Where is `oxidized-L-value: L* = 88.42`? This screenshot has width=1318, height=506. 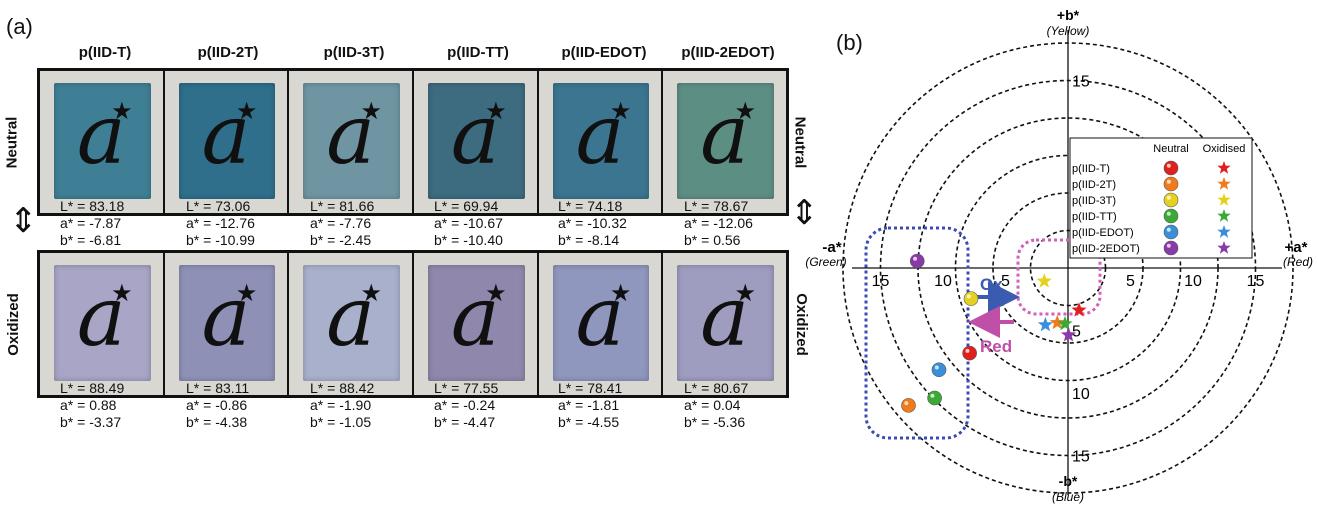
oxidized-L-value: L* = 88.42 is located at coordinates (342, 388).